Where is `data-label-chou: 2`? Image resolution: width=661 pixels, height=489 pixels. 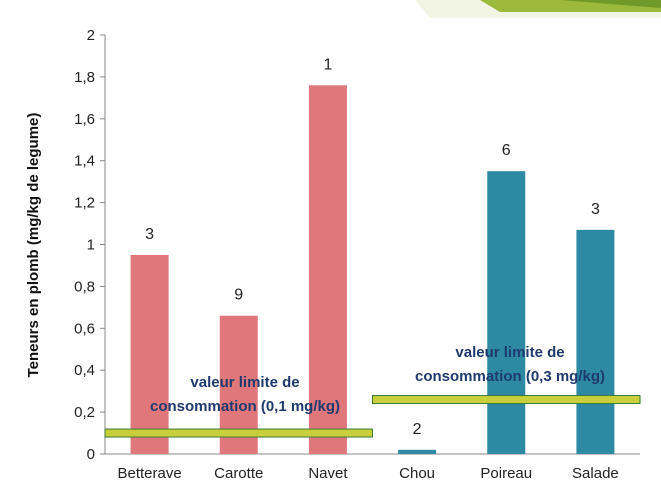 data-label-chou: 2 is located at coordinates (417, 429).